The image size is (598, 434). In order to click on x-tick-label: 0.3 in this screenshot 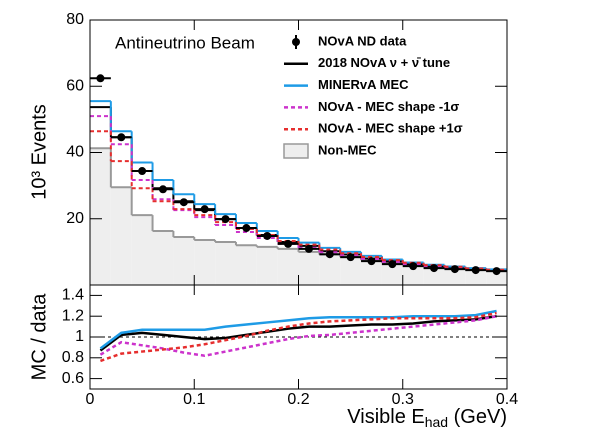, I will do `click(403, 399)`.